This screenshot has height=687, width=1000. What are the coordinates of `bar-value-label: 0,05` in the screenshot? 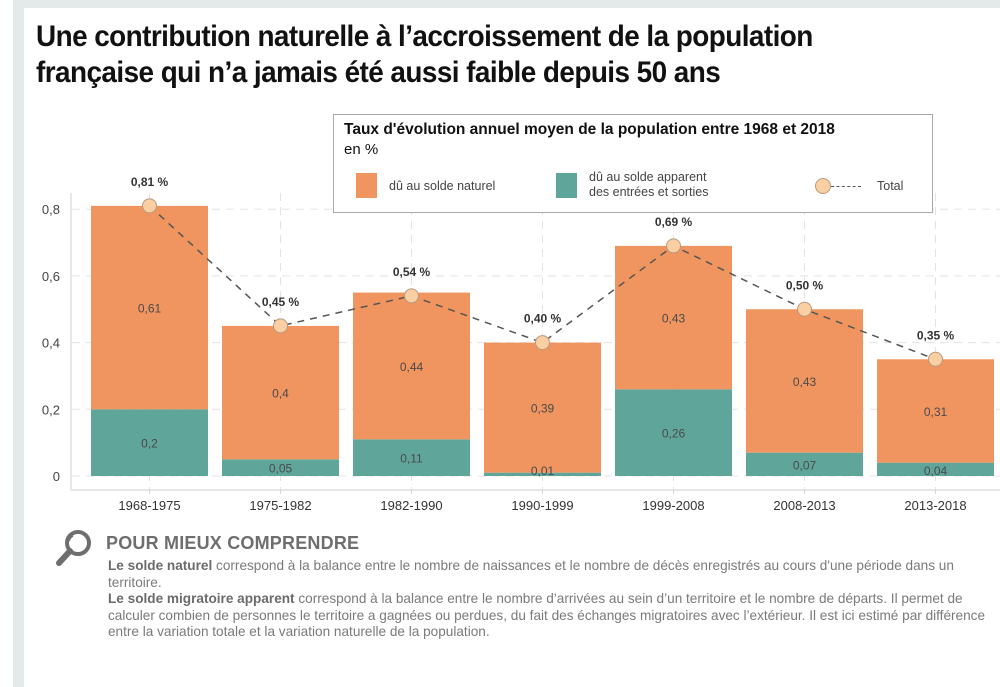 It's located at (281, 469).